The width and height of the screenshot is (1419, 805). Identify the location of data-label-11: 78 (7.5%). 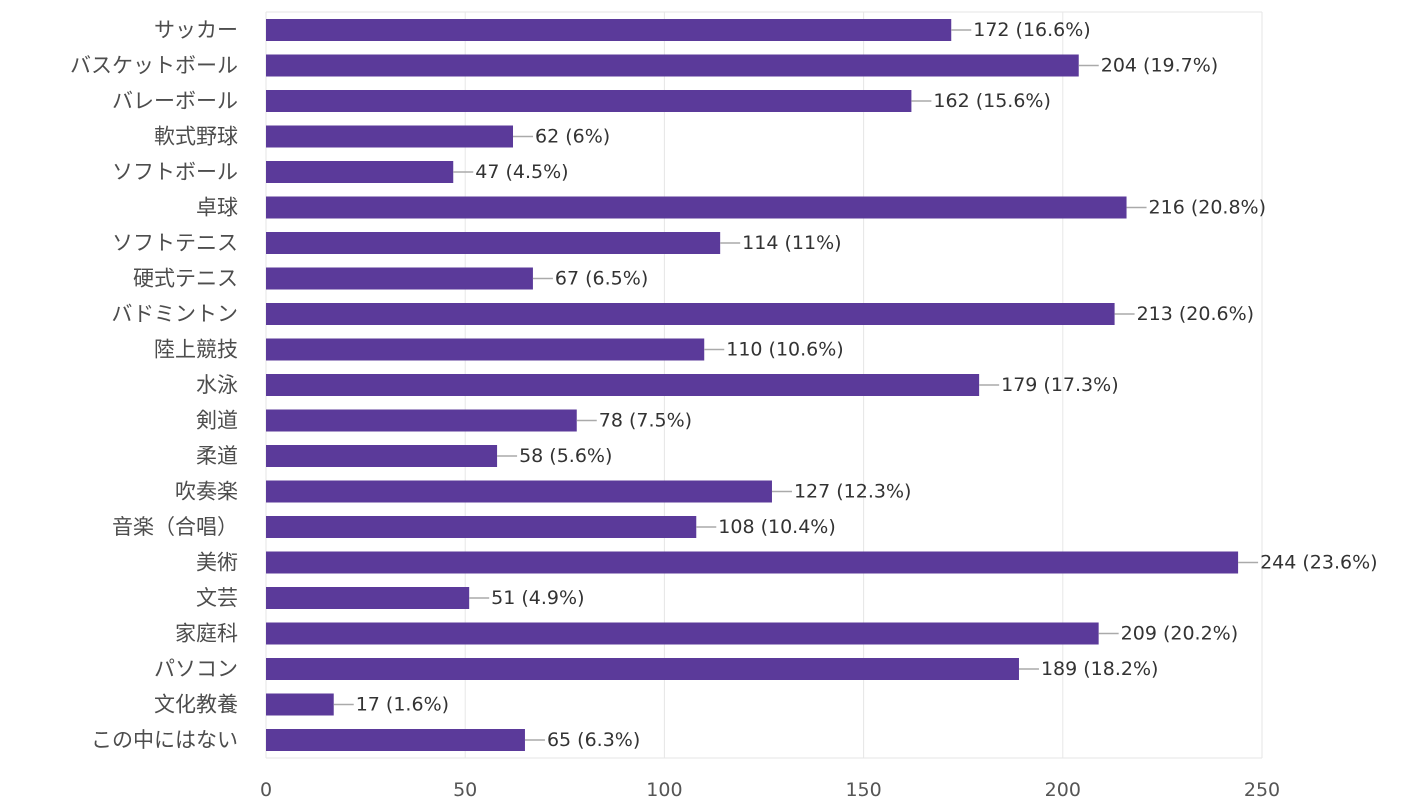
(645, 421).